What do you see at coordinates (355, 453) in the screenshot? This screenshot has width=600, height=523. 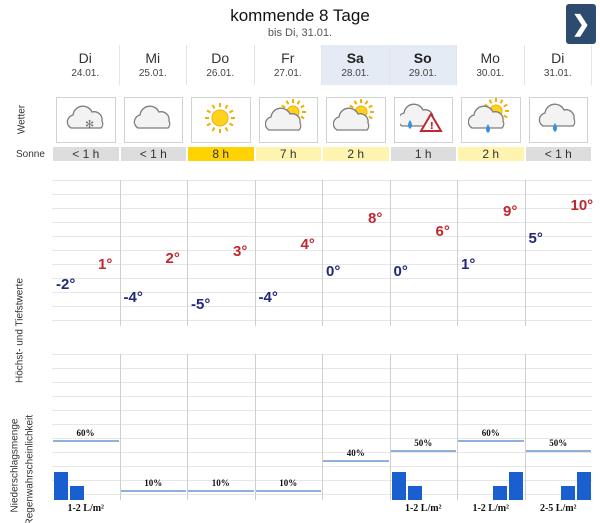 I see `probability-label: 40%` at bounding box center [355, 453].